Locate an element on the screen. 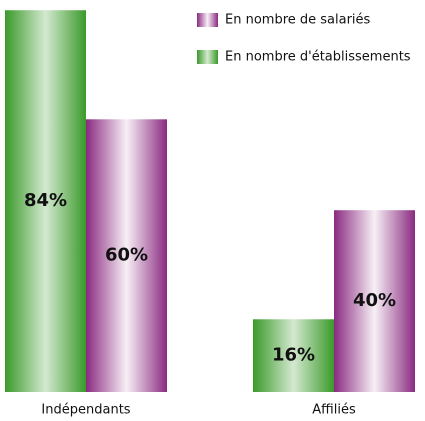  legend-label: En nombre de salariés is located at coordinates (298, 20).